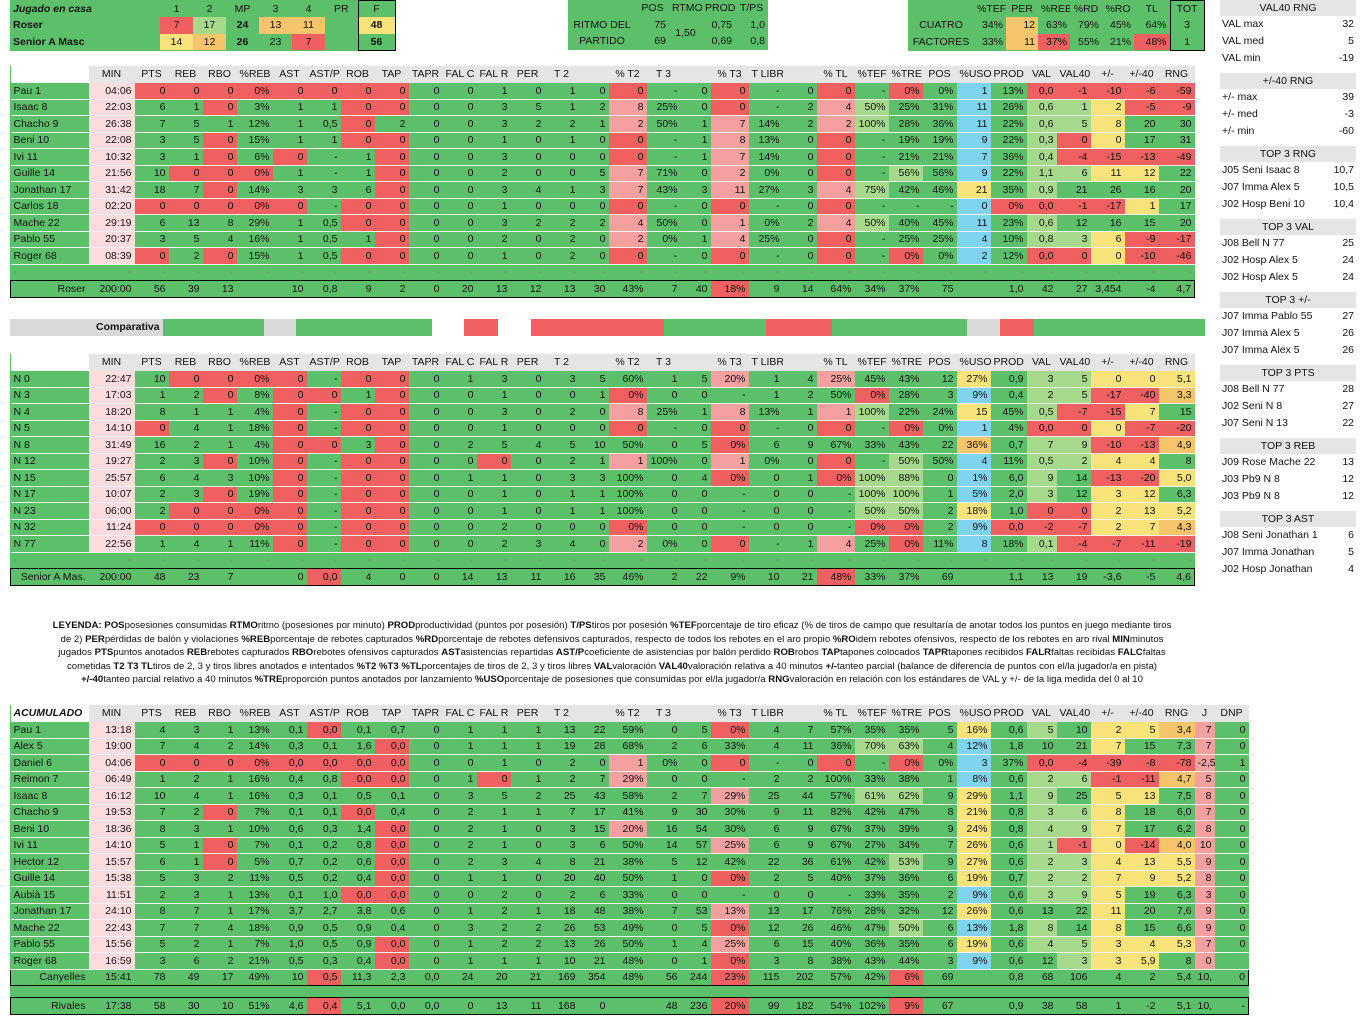 The height and width of the screenshot is (1025, 1366). Describe the element at coordinates (973, 911) in the screenshot. I see `acc-cell: 26%` at that location.